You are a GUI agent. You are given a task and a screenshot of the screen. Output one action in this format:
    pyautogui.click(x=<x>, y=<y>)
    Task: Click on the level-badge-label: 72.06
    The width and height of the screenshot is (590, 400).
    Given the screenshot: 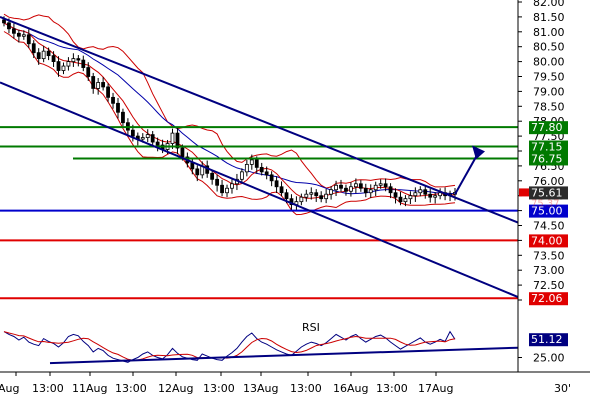 What is the action you would take?
    pyautogui.click(x=547, y=298)
    